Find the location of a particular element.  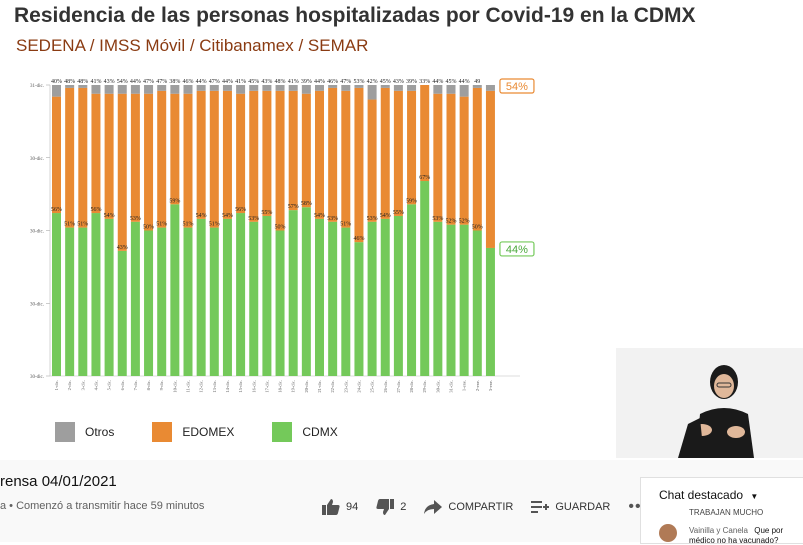

sign-language-interpreter-video is located at coordinates (709, 403).